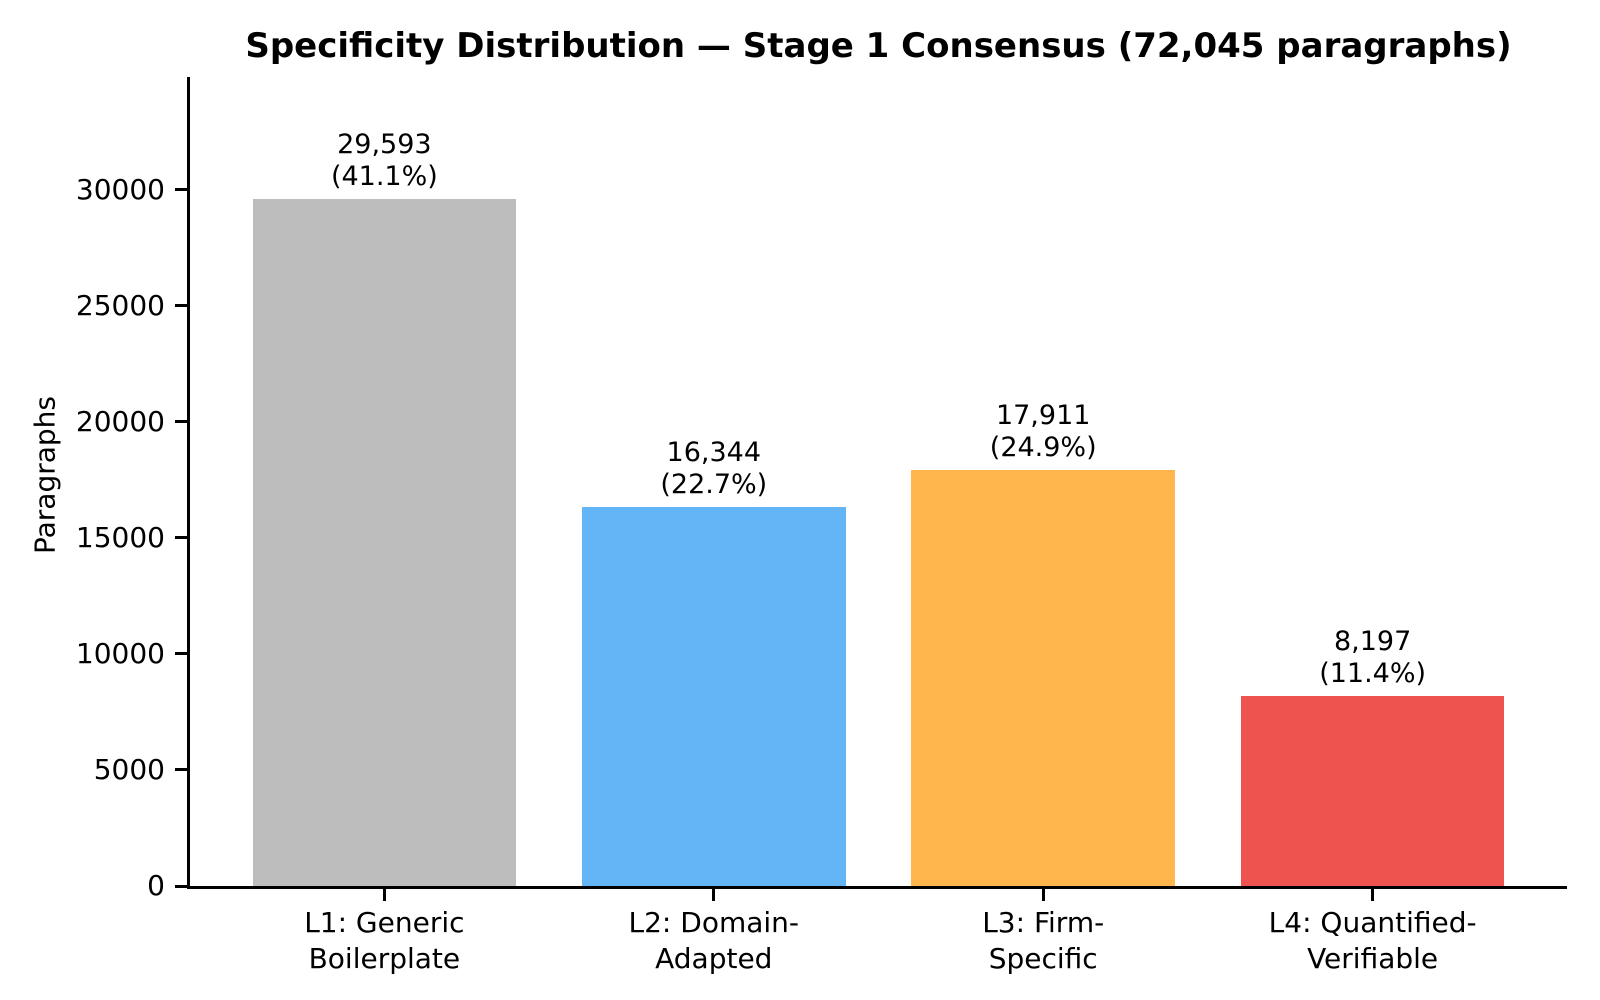 This screenshot has height=1000, width=1600. What do you see at coordinates (120, 537) in the screenshot?
I see `y-tick-label: 15000` at bounding box center [120, 537].